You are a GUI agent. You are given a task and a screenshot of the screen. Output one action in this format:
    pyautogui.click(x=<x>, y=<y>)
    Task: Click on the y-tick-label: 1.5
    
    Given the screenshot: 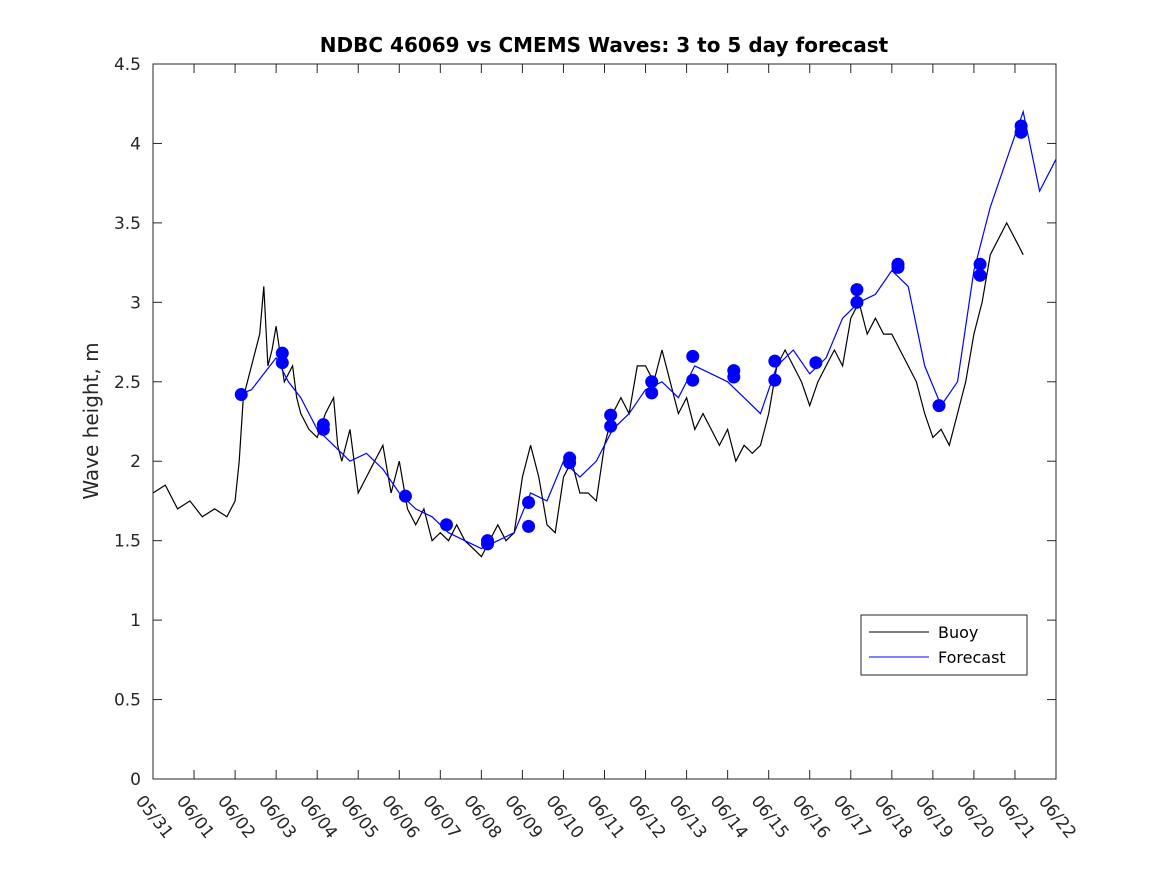 What is the action you would take?
    pyautogui.click(x=127, y=542)
    